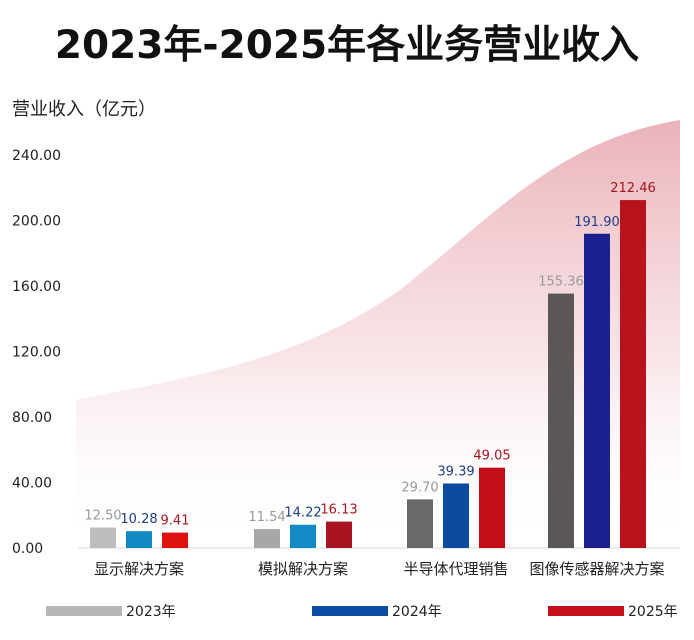 This screenshot has width=694, height=640. I want to click on data-label: 14.22, so click(302, 513).